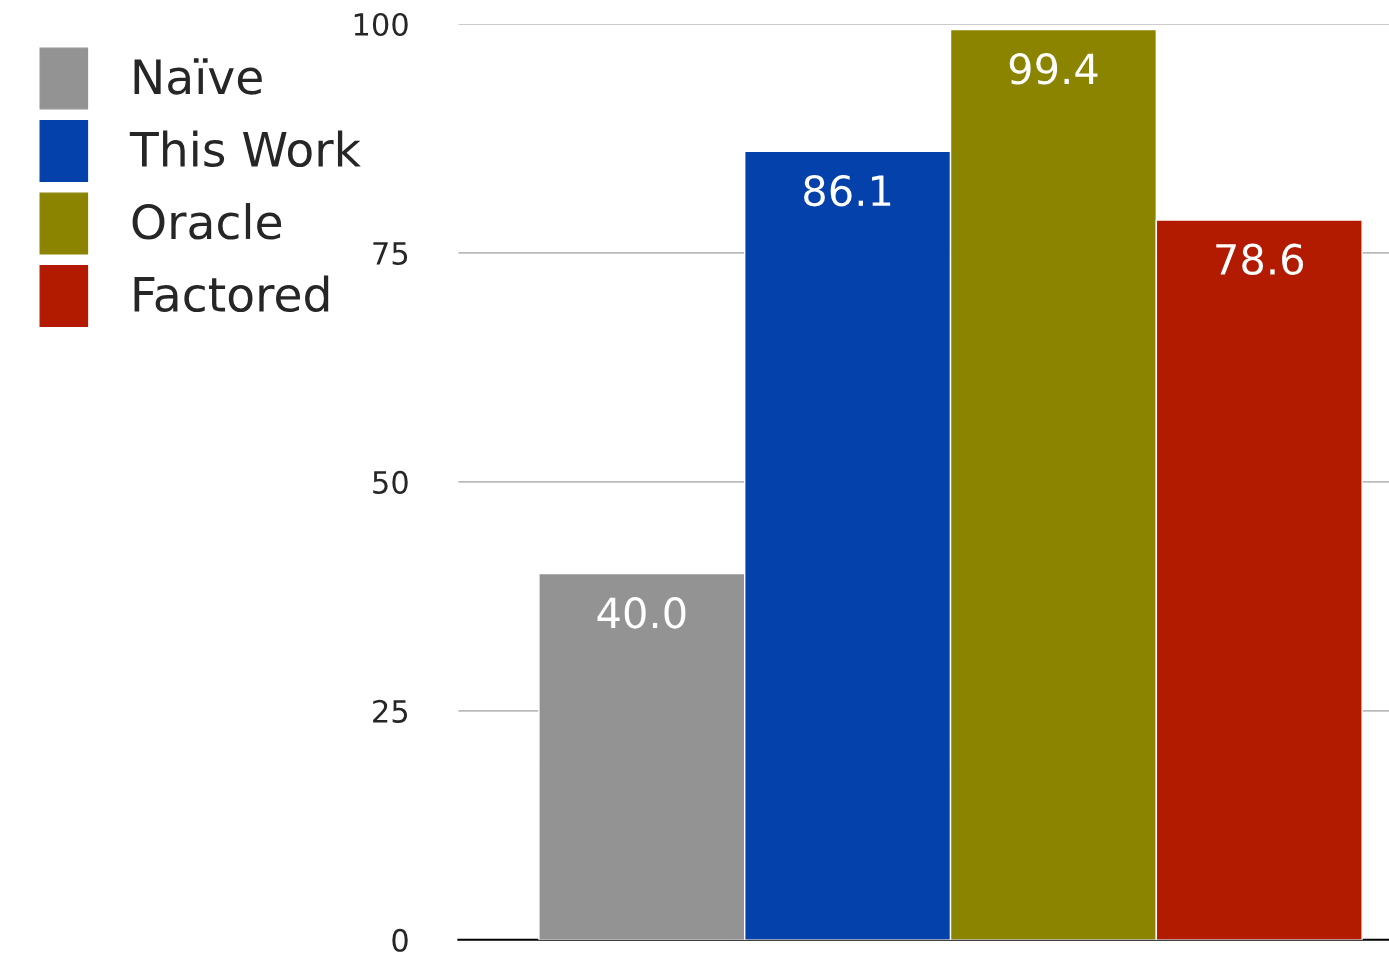  Describe the element at coordinates (231, 294) in the screenshot. I see `legend-label: Factored` at that location.